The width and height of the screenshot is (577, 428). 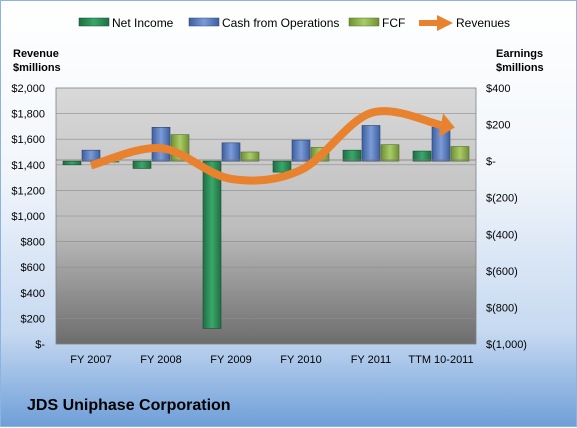 I want to click on bar-fcf-ttm-10-2011, so click(x=460, y=154).